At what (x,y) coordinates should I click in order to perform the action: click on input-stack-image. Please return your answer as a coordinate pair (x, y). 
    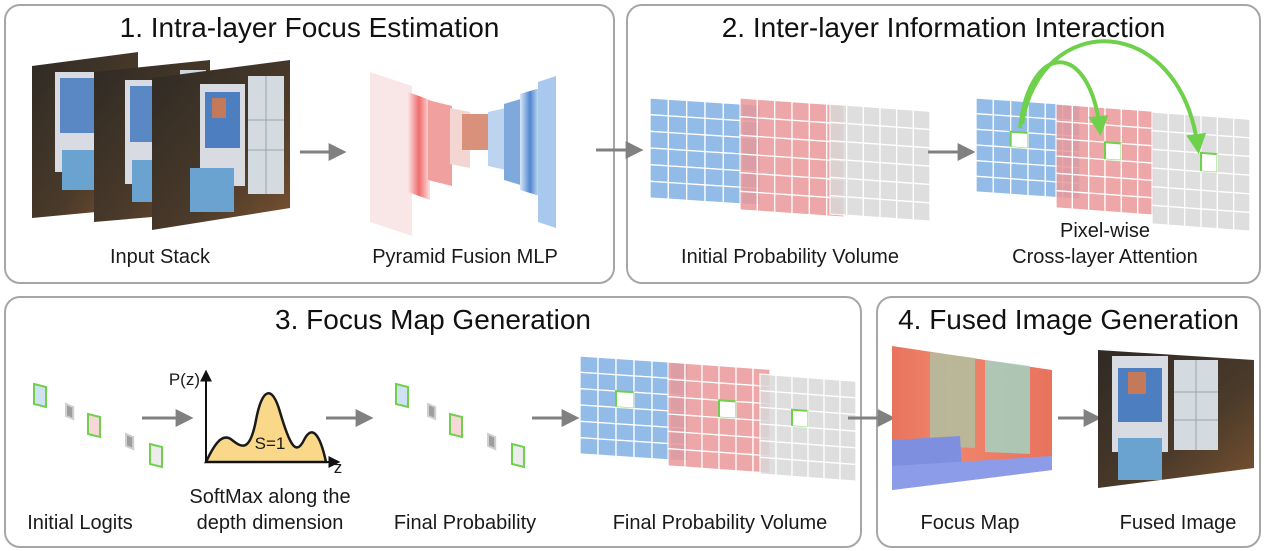
    Looking at the image, I should click on (161, 141).